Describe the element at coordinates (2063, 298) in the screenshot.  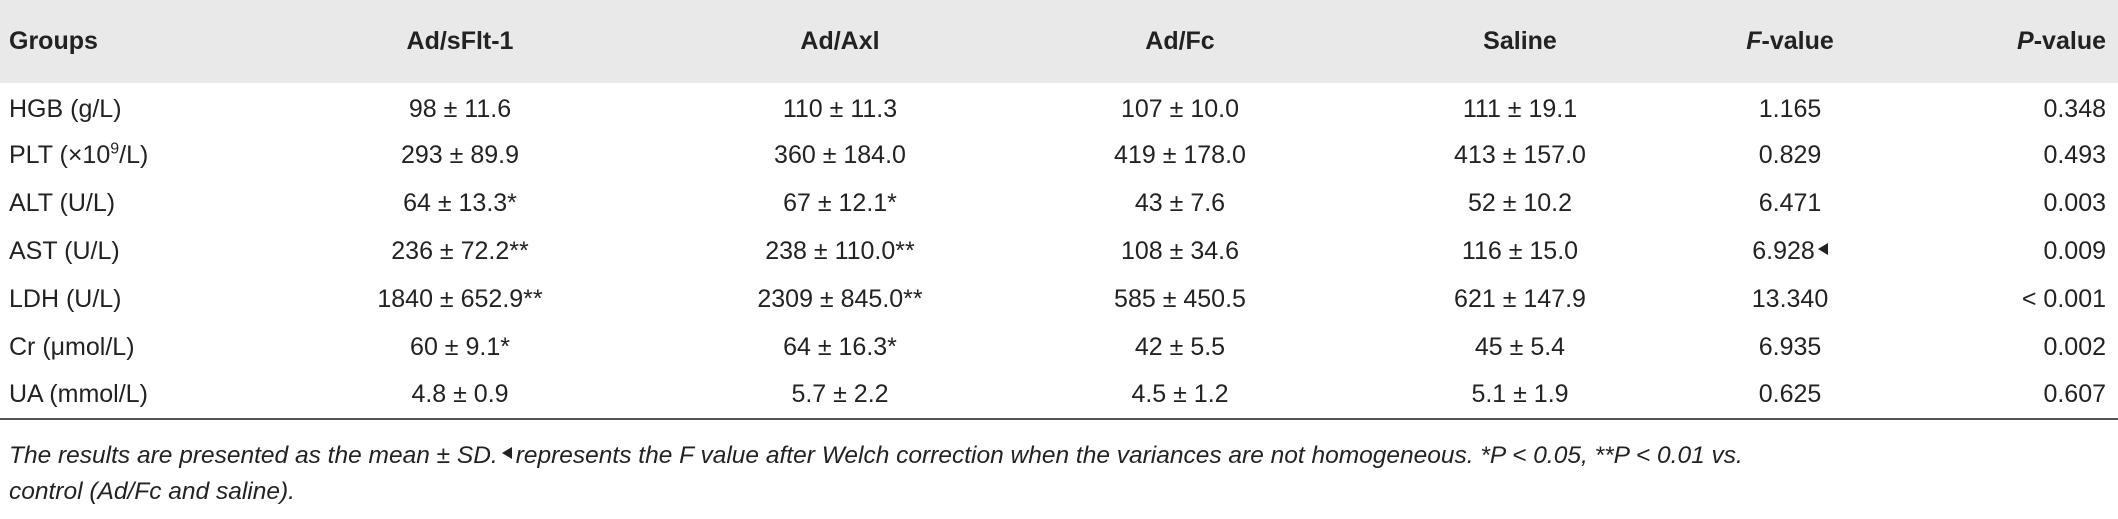
I see `cell-p-value: < 0.001` at that location.